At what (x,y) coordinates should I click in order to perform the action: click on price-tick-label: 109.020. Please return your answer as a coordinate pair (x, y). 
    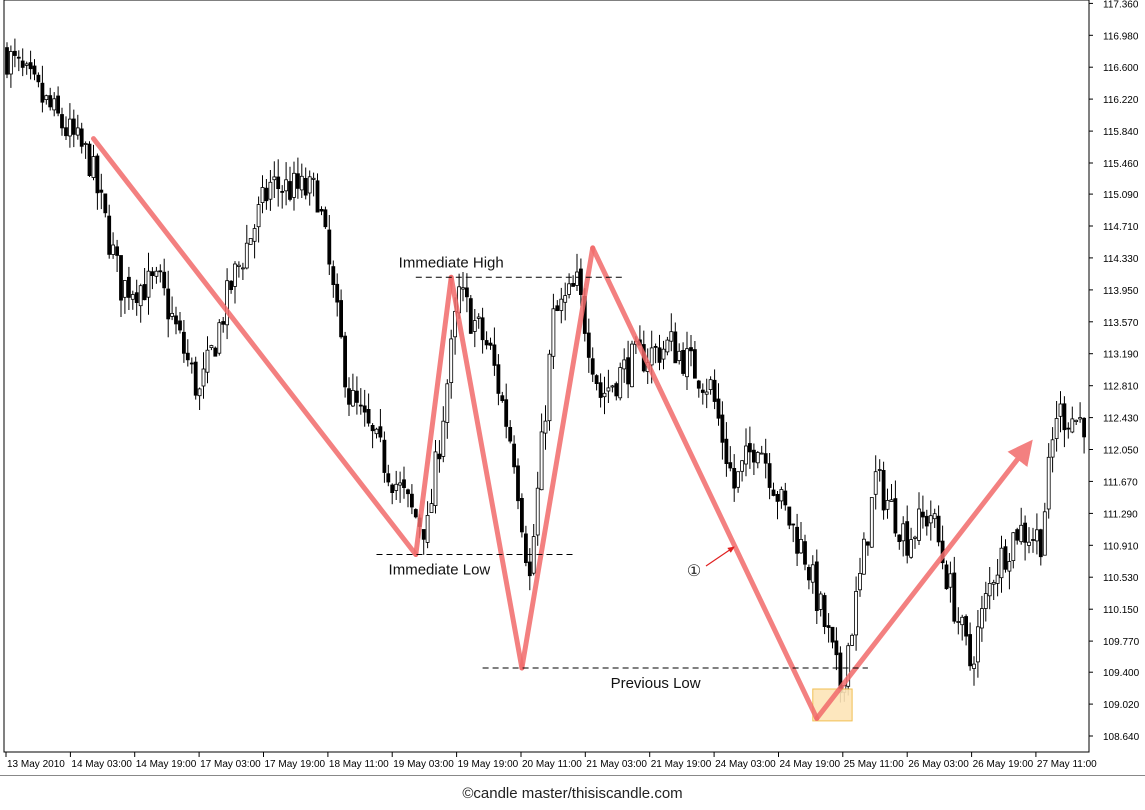
    Looking at the image, I should click on (1121, 705).